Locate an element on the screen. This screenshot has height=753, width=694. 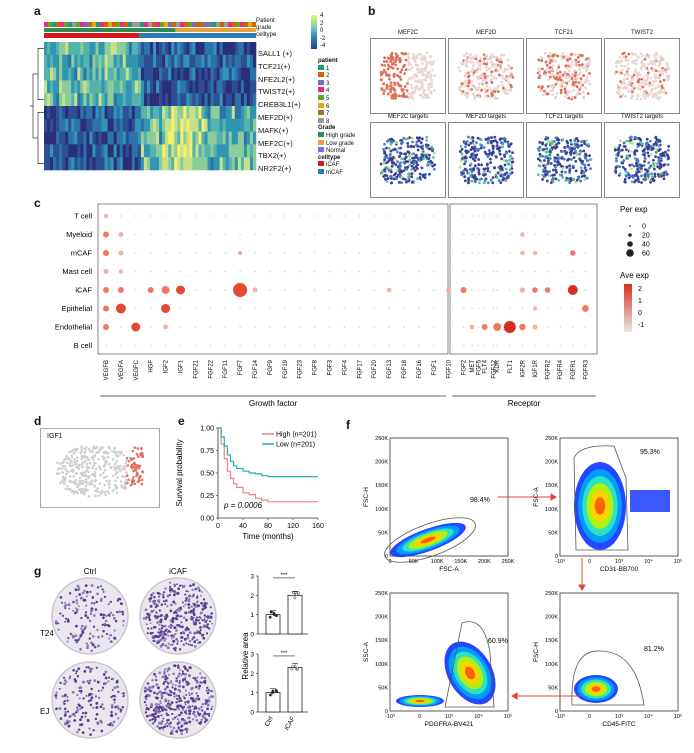
data-point is located at coordinates (271, 612).